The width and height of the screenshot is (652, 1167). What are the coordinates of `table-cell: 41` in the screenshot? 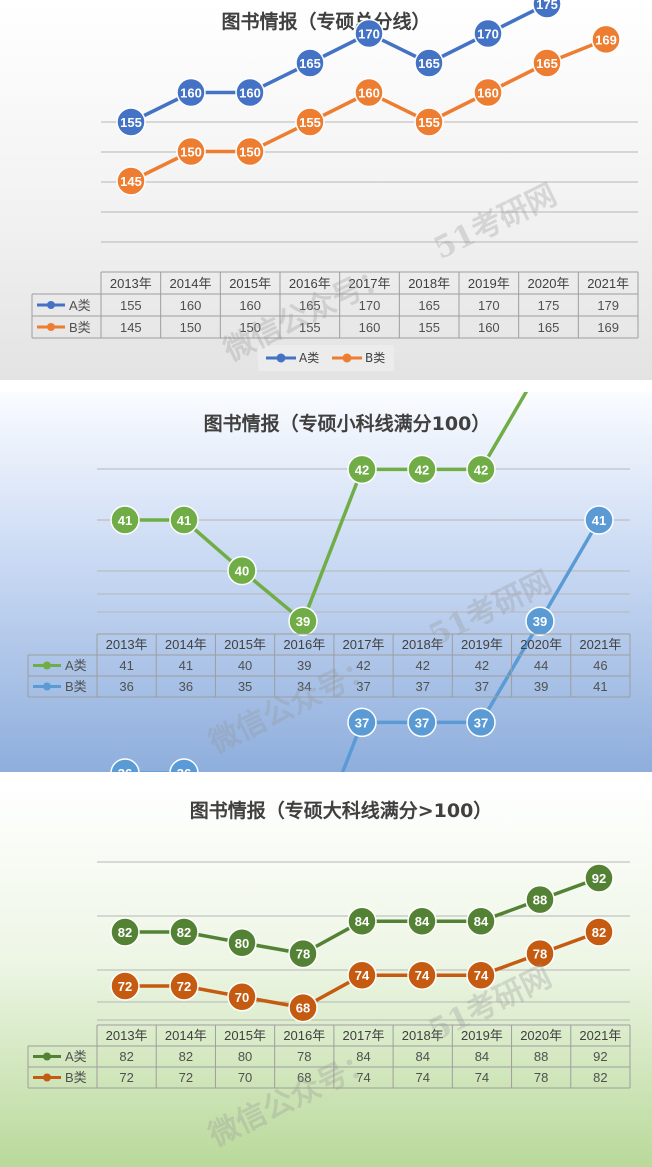 It's located at (126, 665).